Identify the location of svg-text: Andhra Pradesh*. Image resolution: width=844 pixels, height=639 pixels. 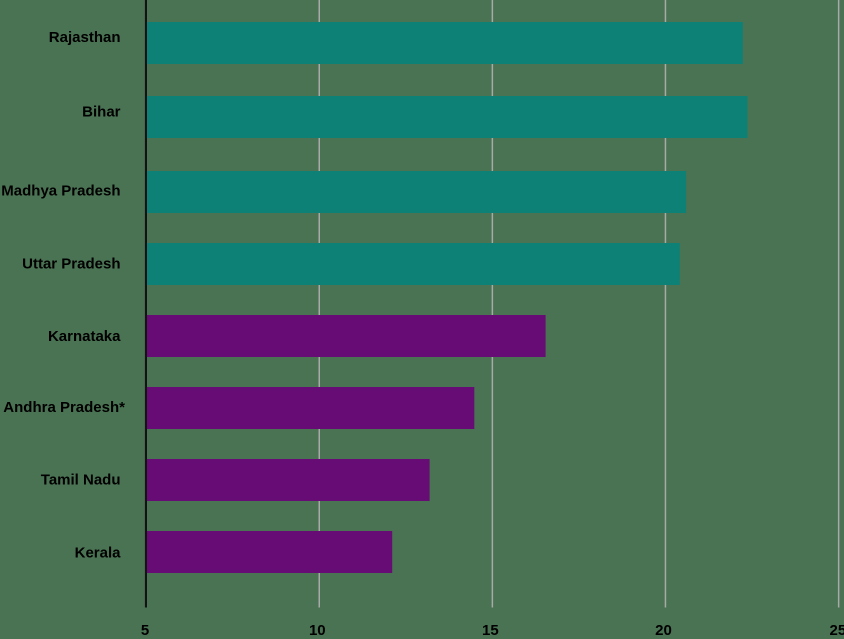
(64, 407).